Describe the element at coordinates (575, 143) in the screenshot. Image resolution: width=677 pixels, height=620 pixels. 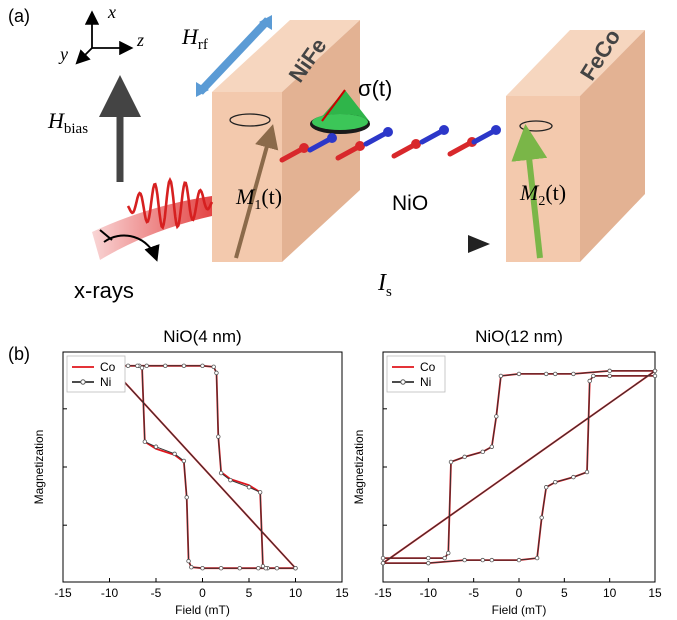
I see `feco-slab: FeCo` at that location.